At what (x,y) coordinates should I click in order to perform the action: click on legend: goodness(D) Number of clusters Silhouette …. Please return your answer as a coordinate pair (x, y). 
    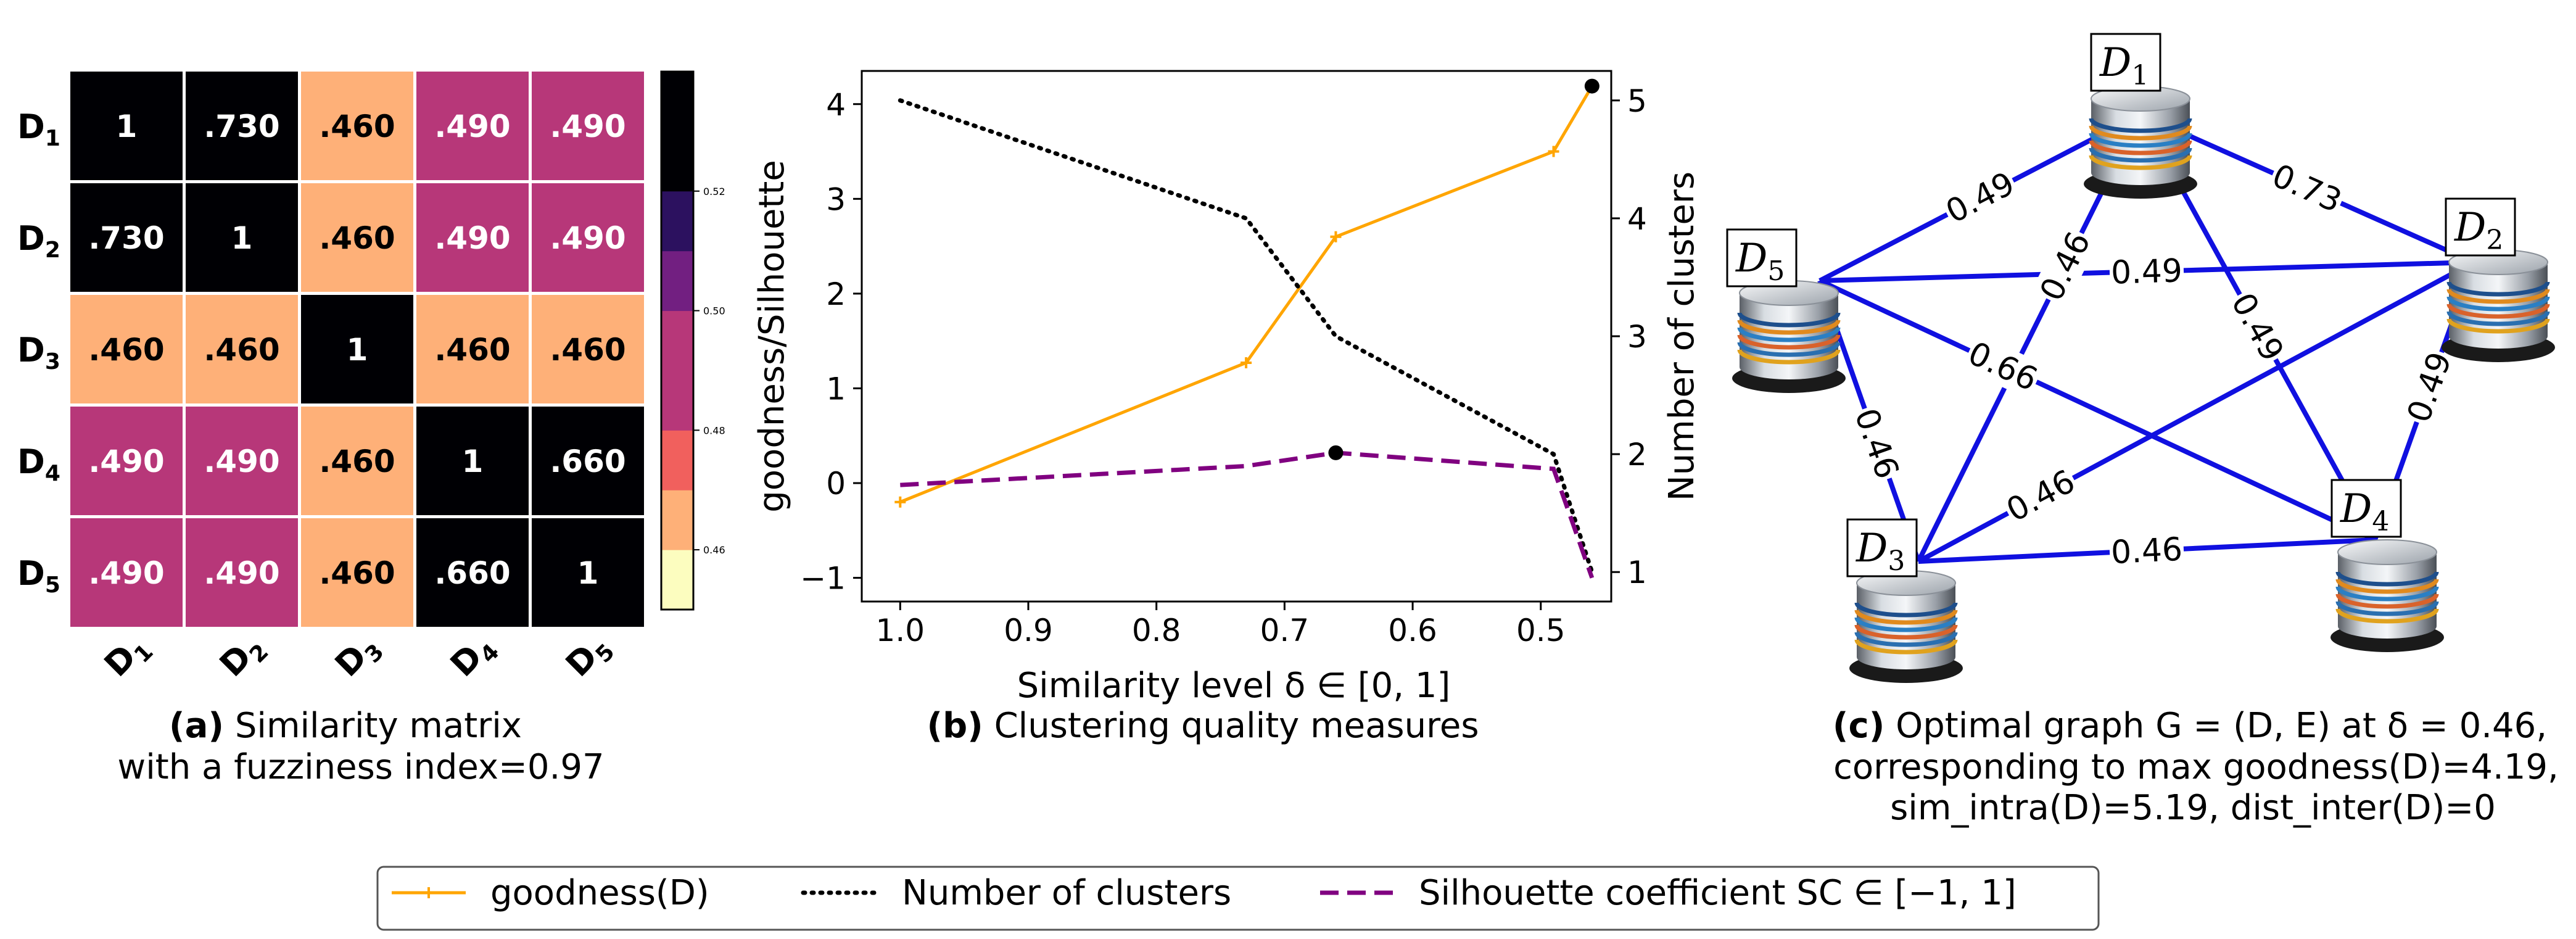
    Looking at the image, I should click on (1238, 898).